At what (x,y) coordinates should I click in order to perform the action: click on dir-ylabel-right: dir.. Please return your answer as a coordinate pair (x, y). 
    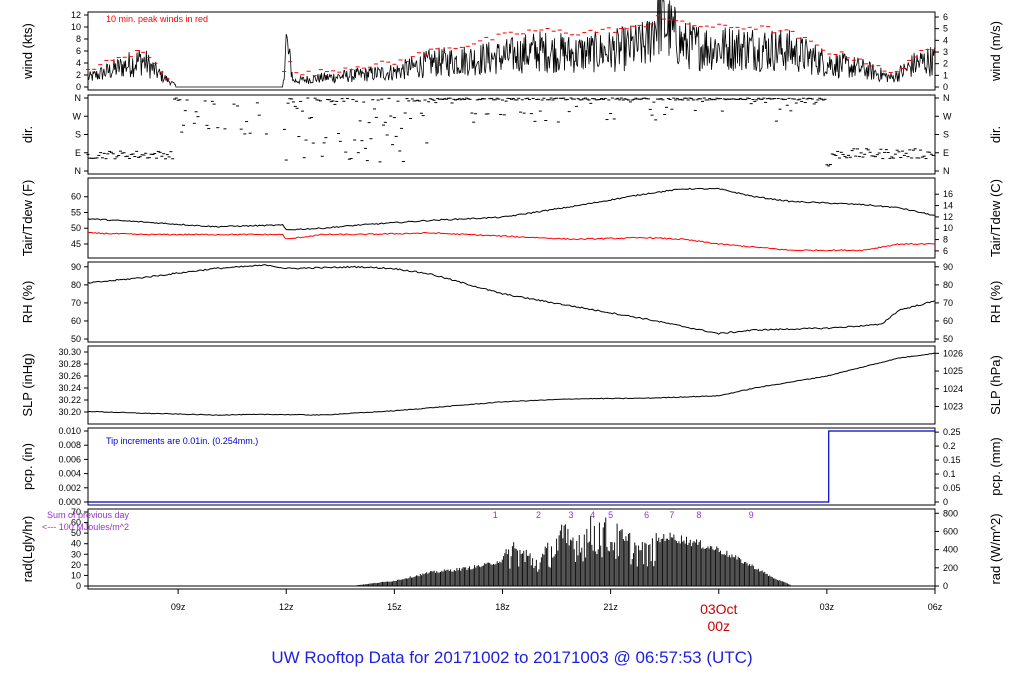
    Looking at the image, I should click on (995, 134).